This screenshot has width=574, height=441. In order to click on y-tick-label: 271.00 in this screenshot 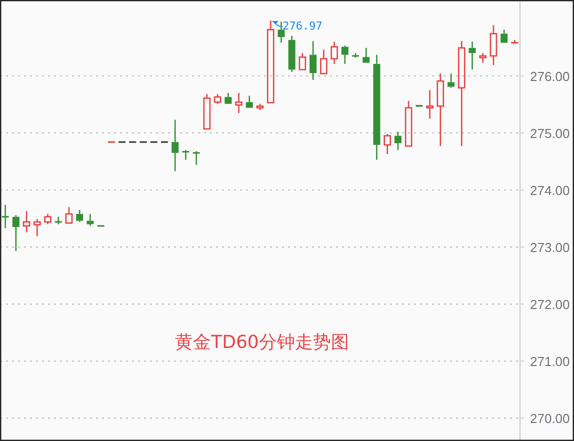, I will do `click(550, 362)`.